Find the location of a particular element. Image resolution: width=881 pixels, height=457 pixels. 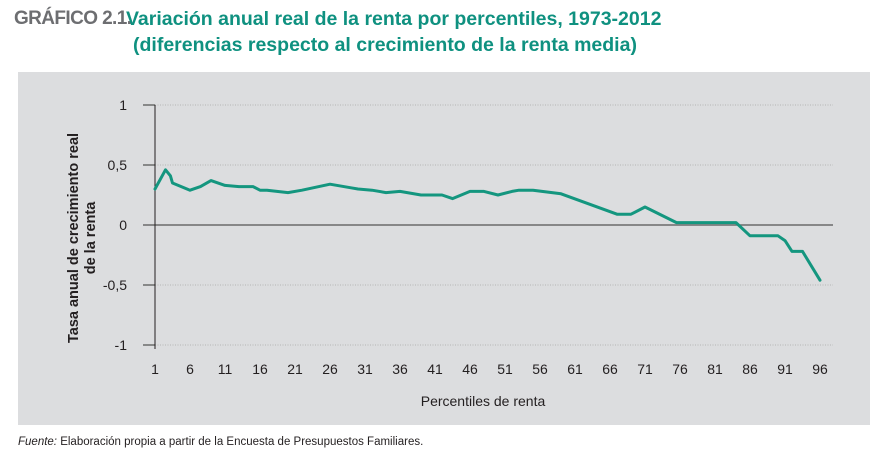

x-tick-label: 61 is located at coordinates (575, 369).